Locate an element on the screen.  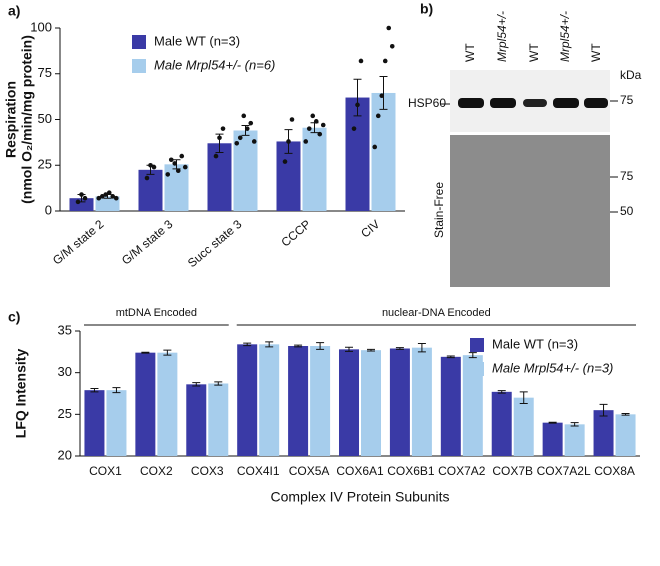
x-tick-label: G/M state 2 is located at coordinates (78, 242).